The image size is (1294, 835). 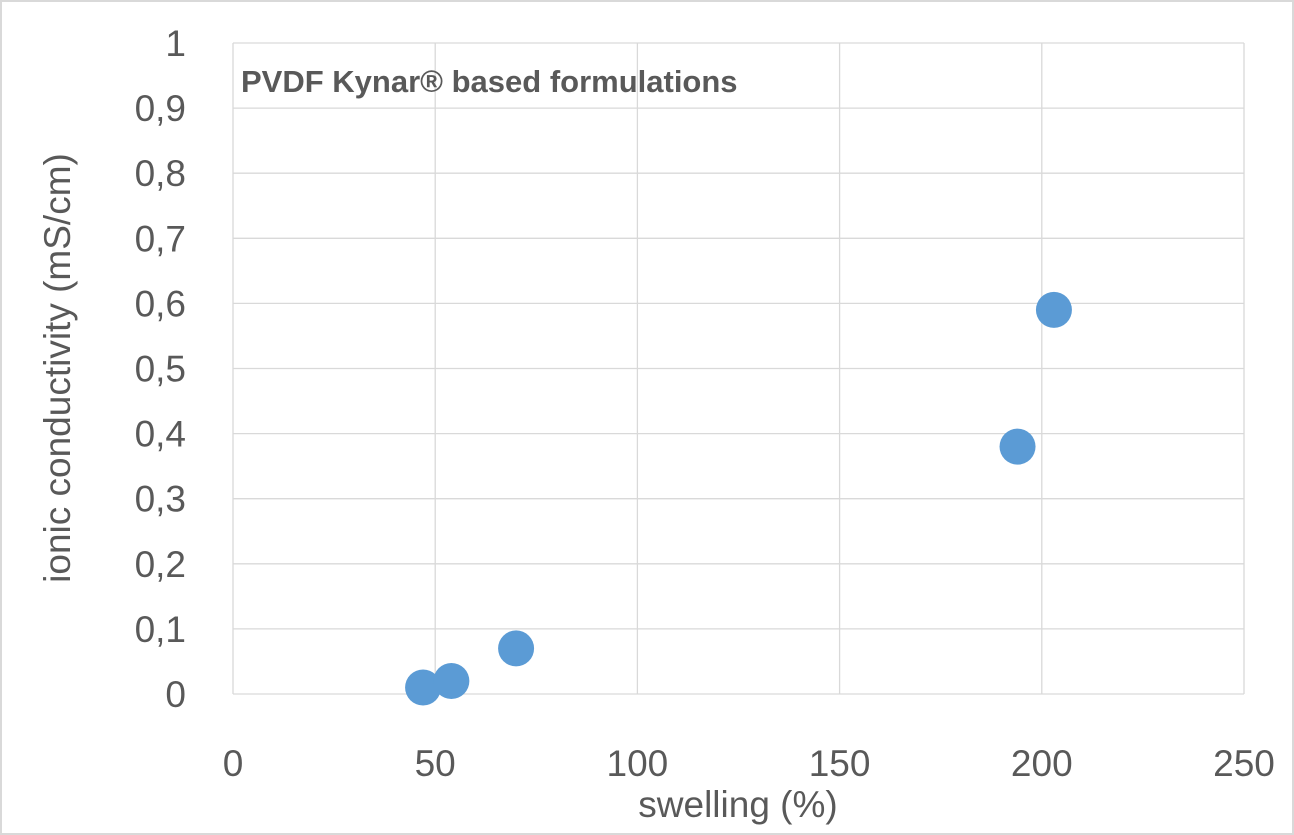 What do you see at coordinates (840, 763) in the screenshot?
I see `x-tick-label: 150` at bounding box center [840, 763].